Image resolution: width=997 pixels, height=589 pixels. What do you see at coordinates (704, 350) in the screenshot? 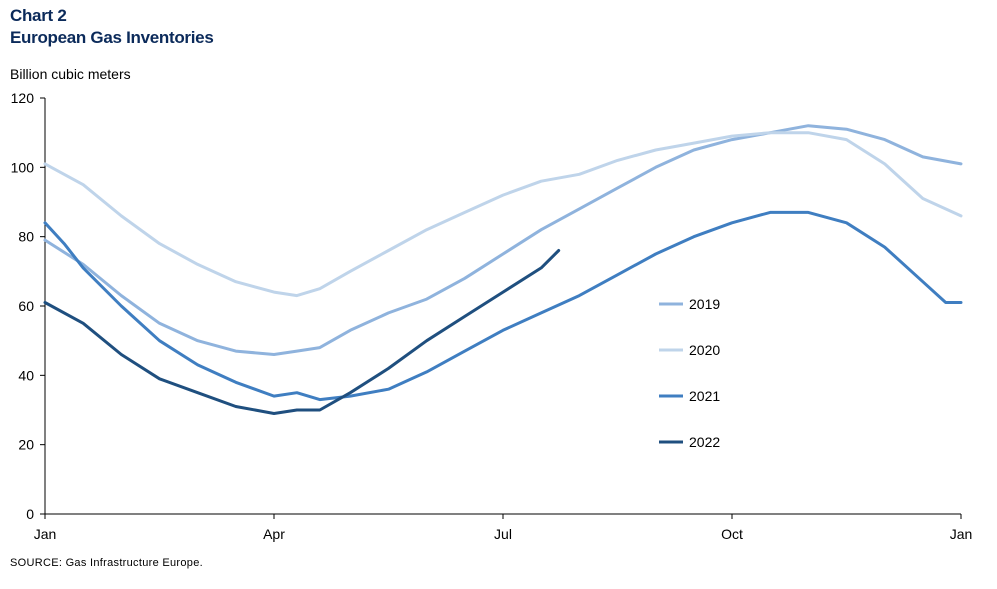
I see `legend-label-2020: 2020` at bounding box center [704, 350].